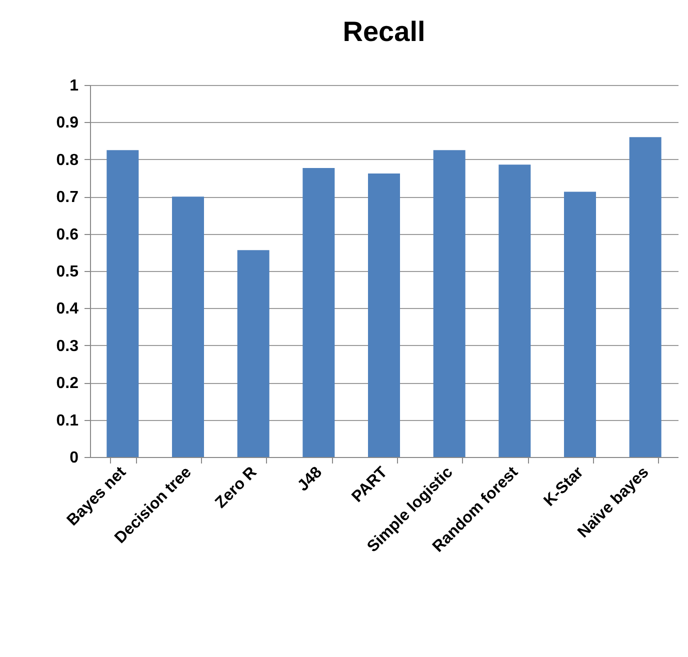 This screenshot has width=688, height=657. I want to click on y-tick-label: 1, so click(74, 86).